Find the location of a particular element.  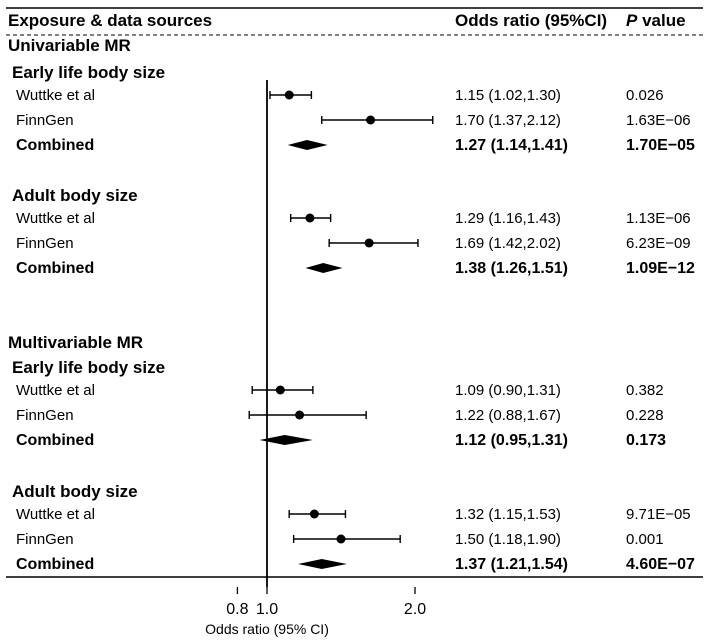

header-p-value: P value is located at coordinates (656, 20).